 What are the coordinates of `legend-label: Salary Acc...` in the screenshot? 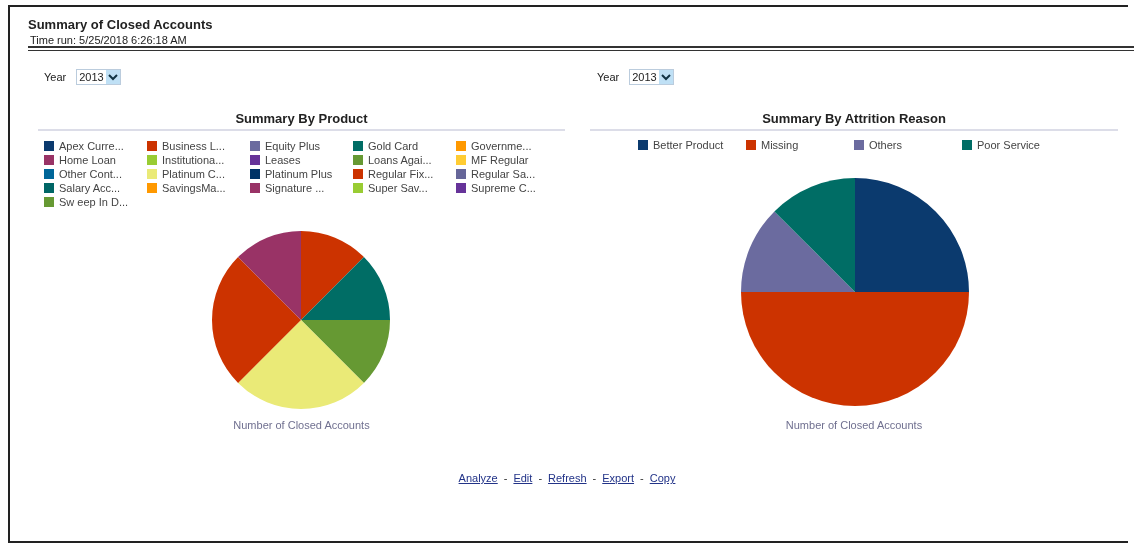 It's located at (90, 188).